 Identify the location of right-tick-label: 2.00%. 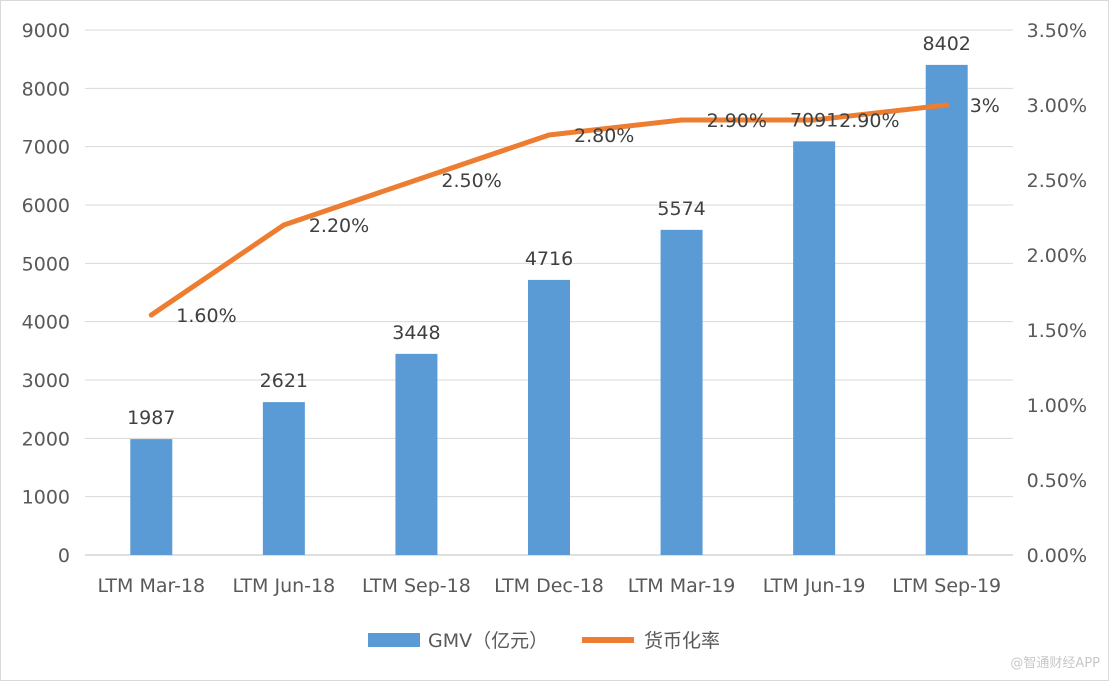
(1057, 256).